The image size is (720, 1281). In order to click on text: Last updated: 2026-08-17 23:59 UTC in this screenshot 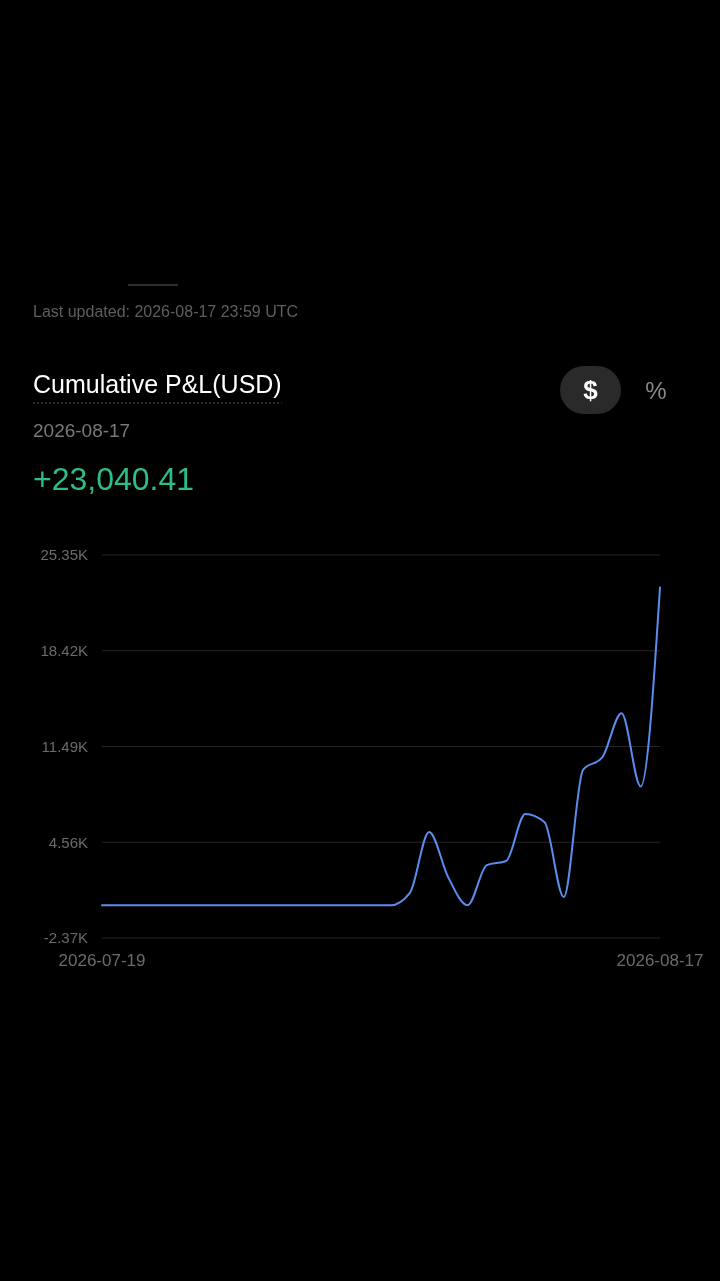, I will do `click(166, 311)`.